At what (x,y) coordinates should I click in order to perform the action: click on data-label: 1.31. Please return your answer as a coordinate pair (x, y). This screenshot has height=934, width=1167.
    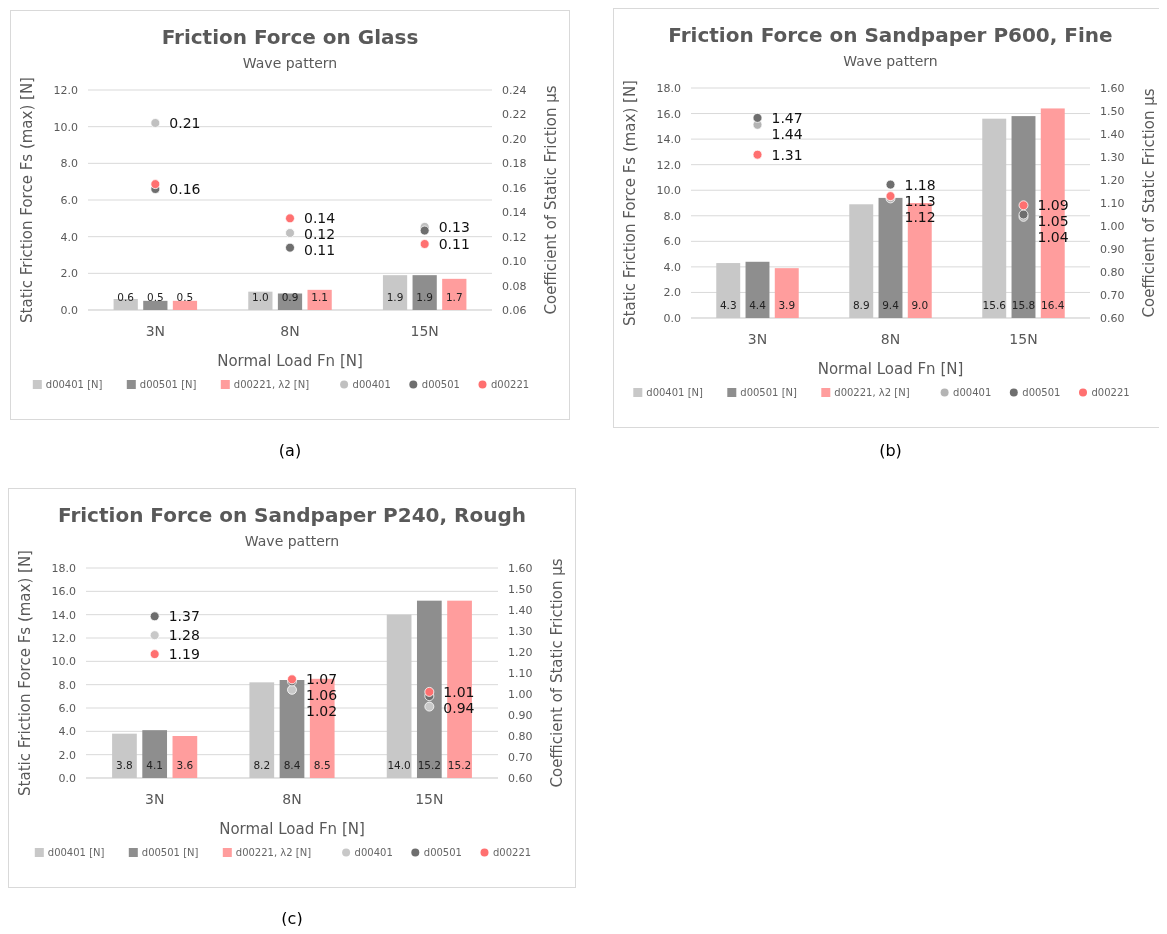
    Looking at the image, I should click on (787, 154).